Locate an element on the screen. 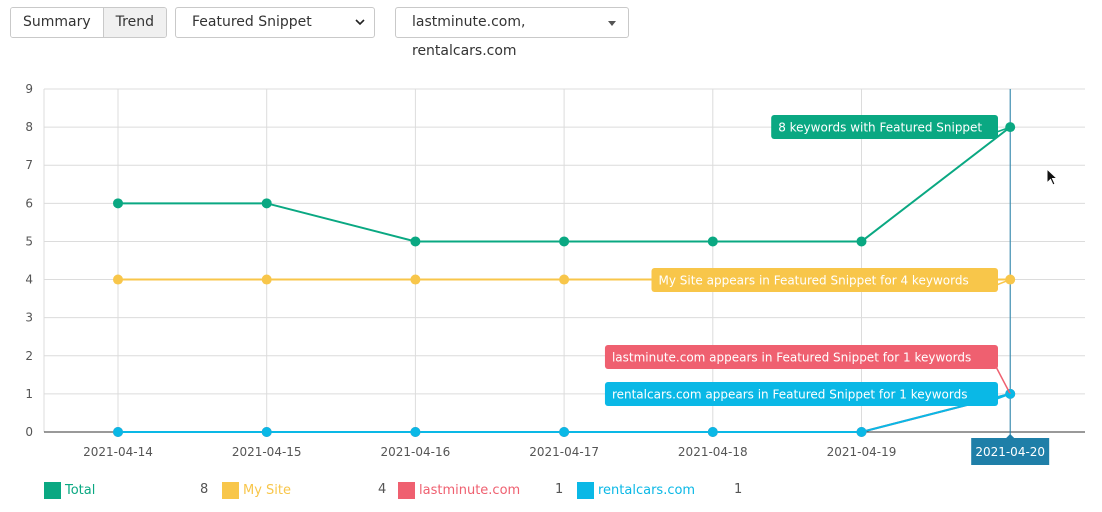 The height and width of the screenshot is (512, 1102). metric-select: Featured Snippet is located at coordinates (275, 22).